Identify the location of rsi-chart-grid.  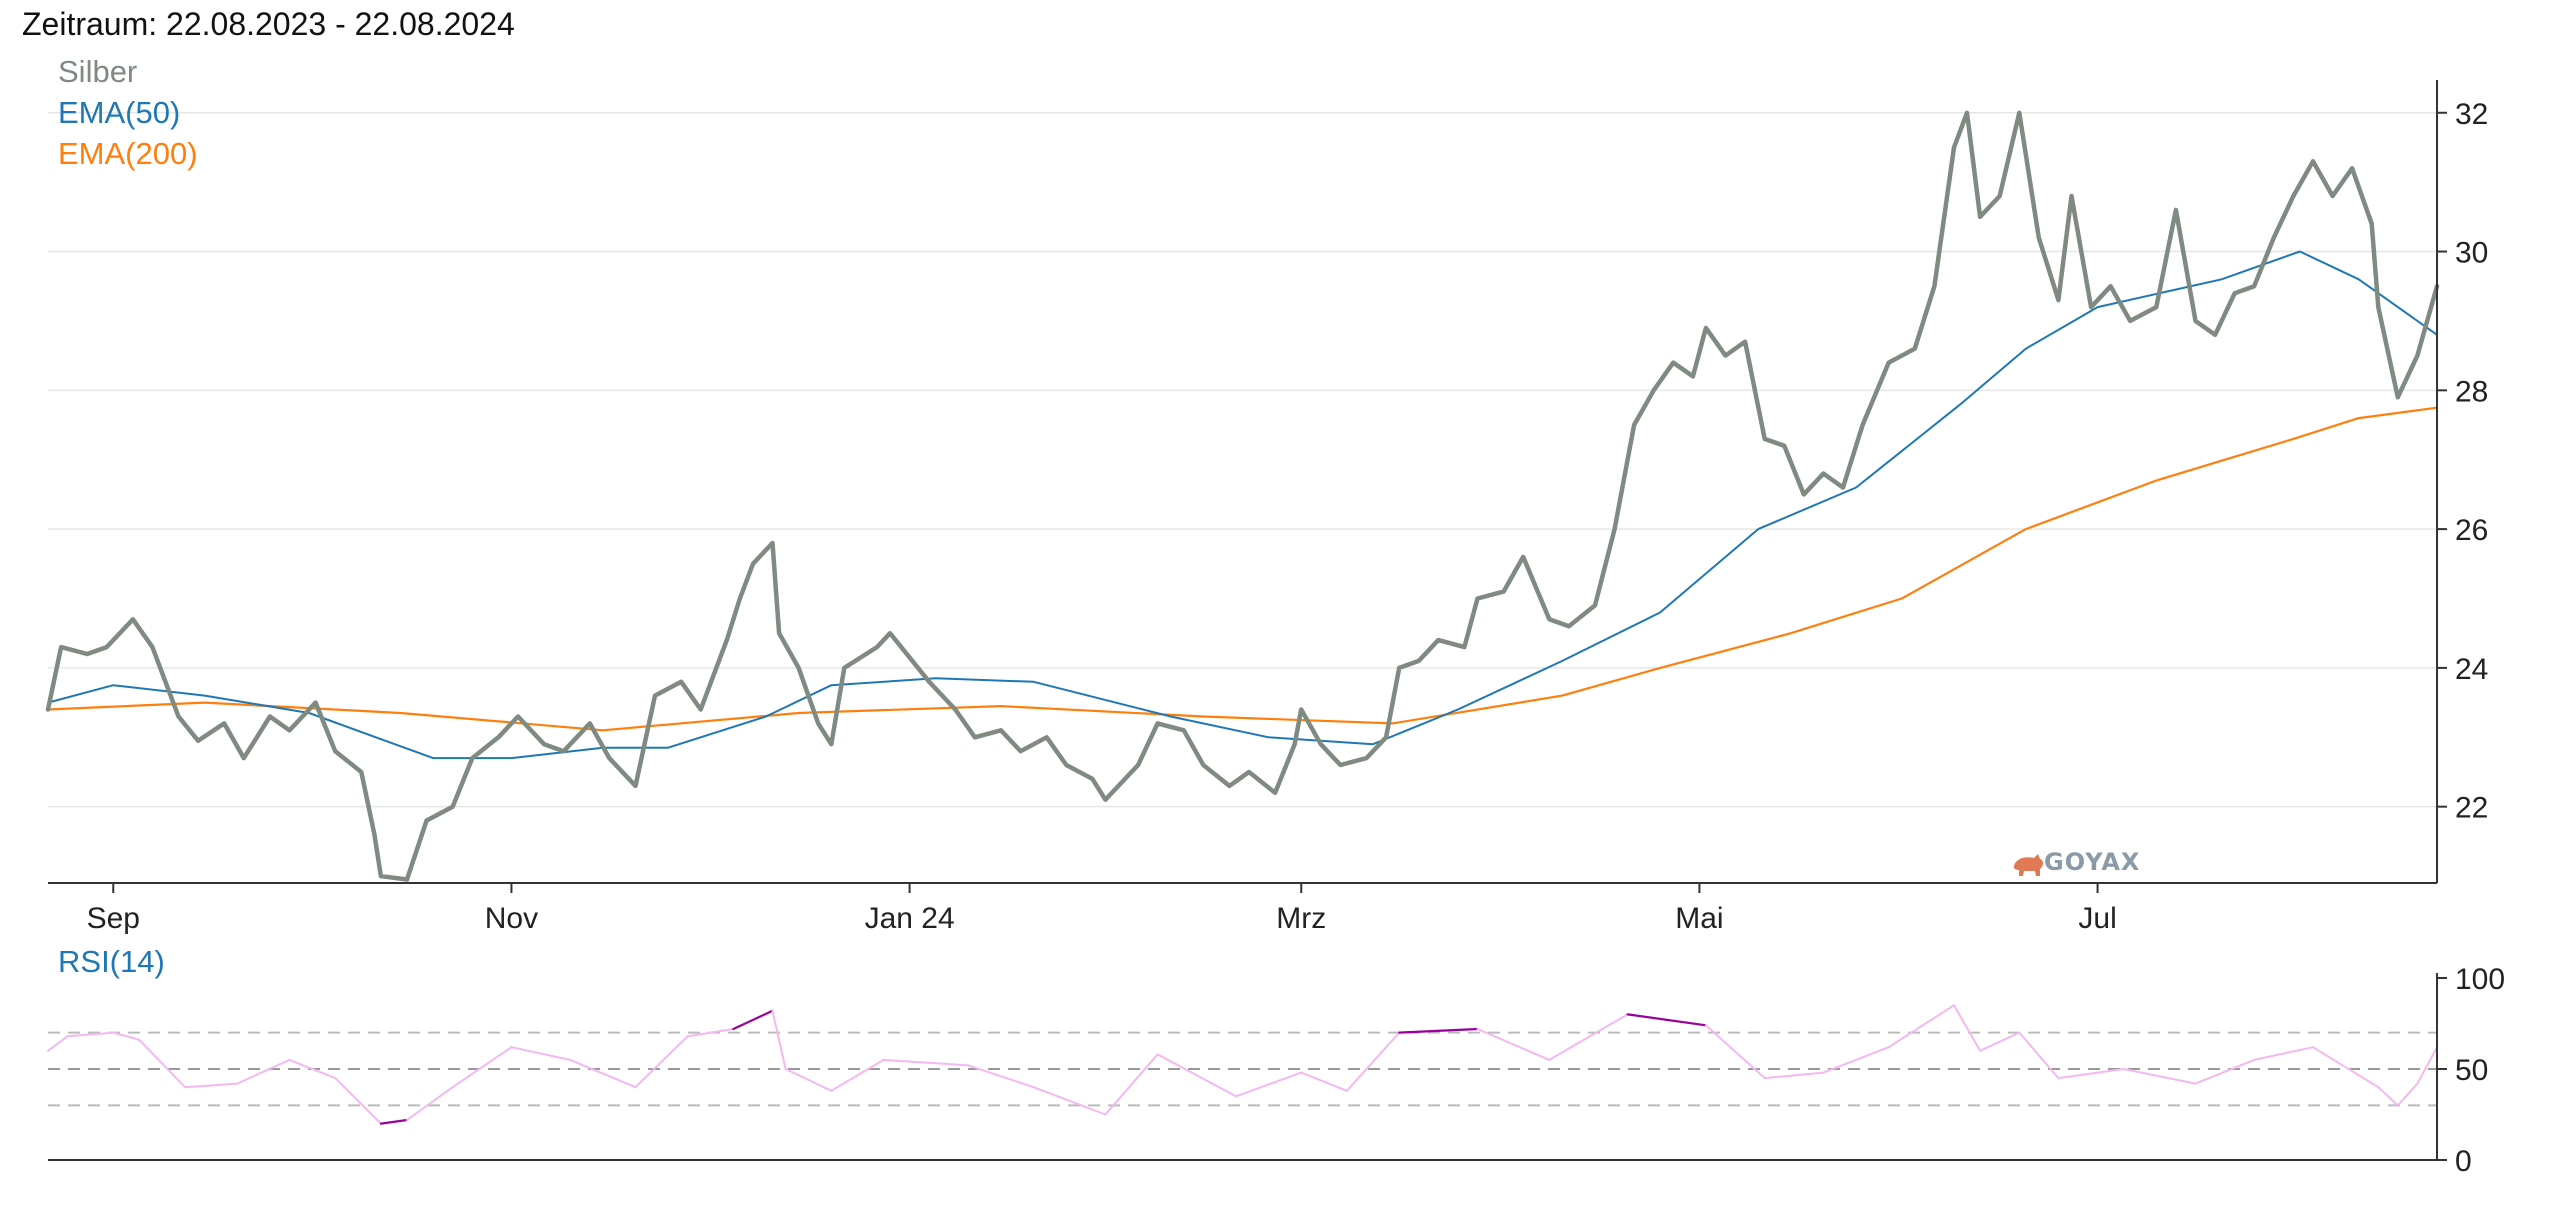
(1242, 1069).